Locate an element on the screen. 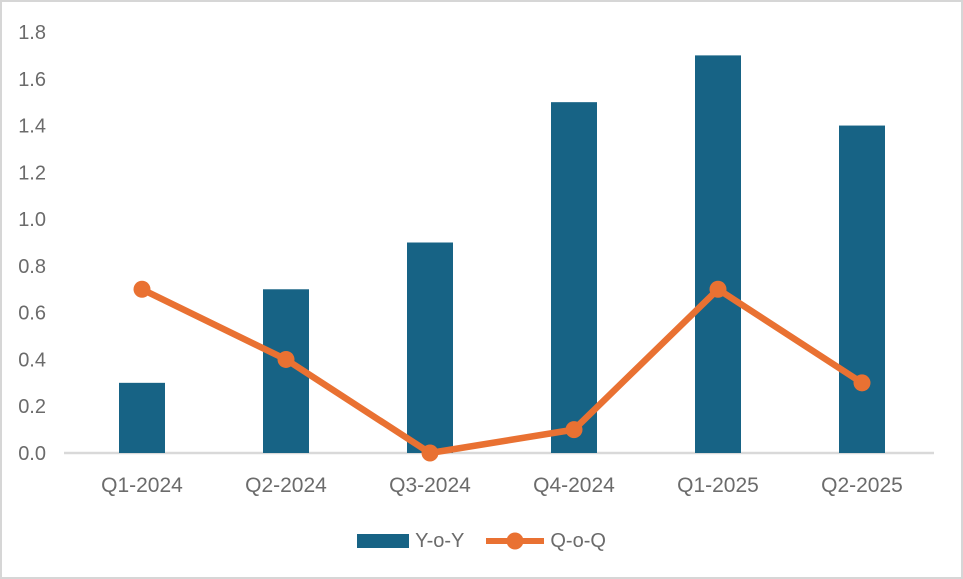  bar-series-swatch is located at coordinates (383, 541).